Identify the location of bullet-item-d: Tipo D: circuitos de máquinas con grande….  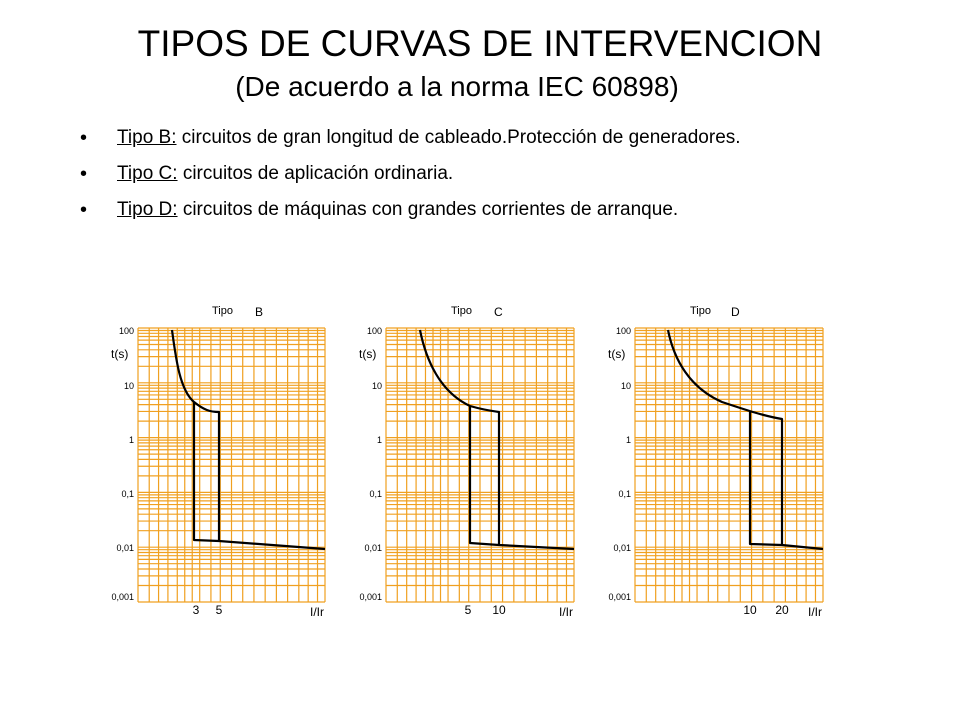
(438, 210).